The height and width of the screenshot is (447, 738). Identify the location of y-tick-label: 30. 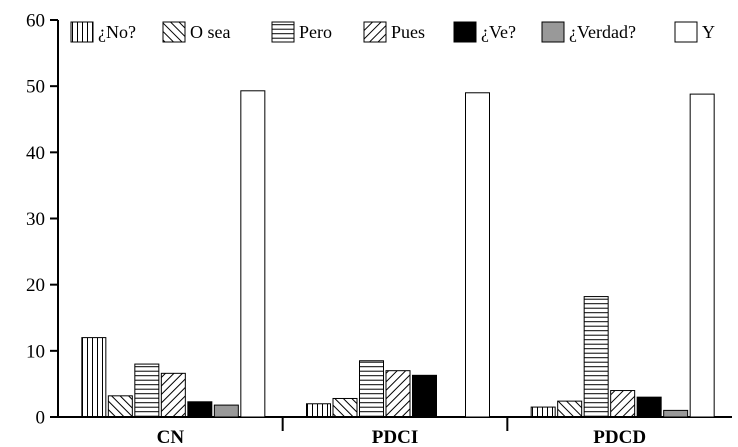
(35, 219).